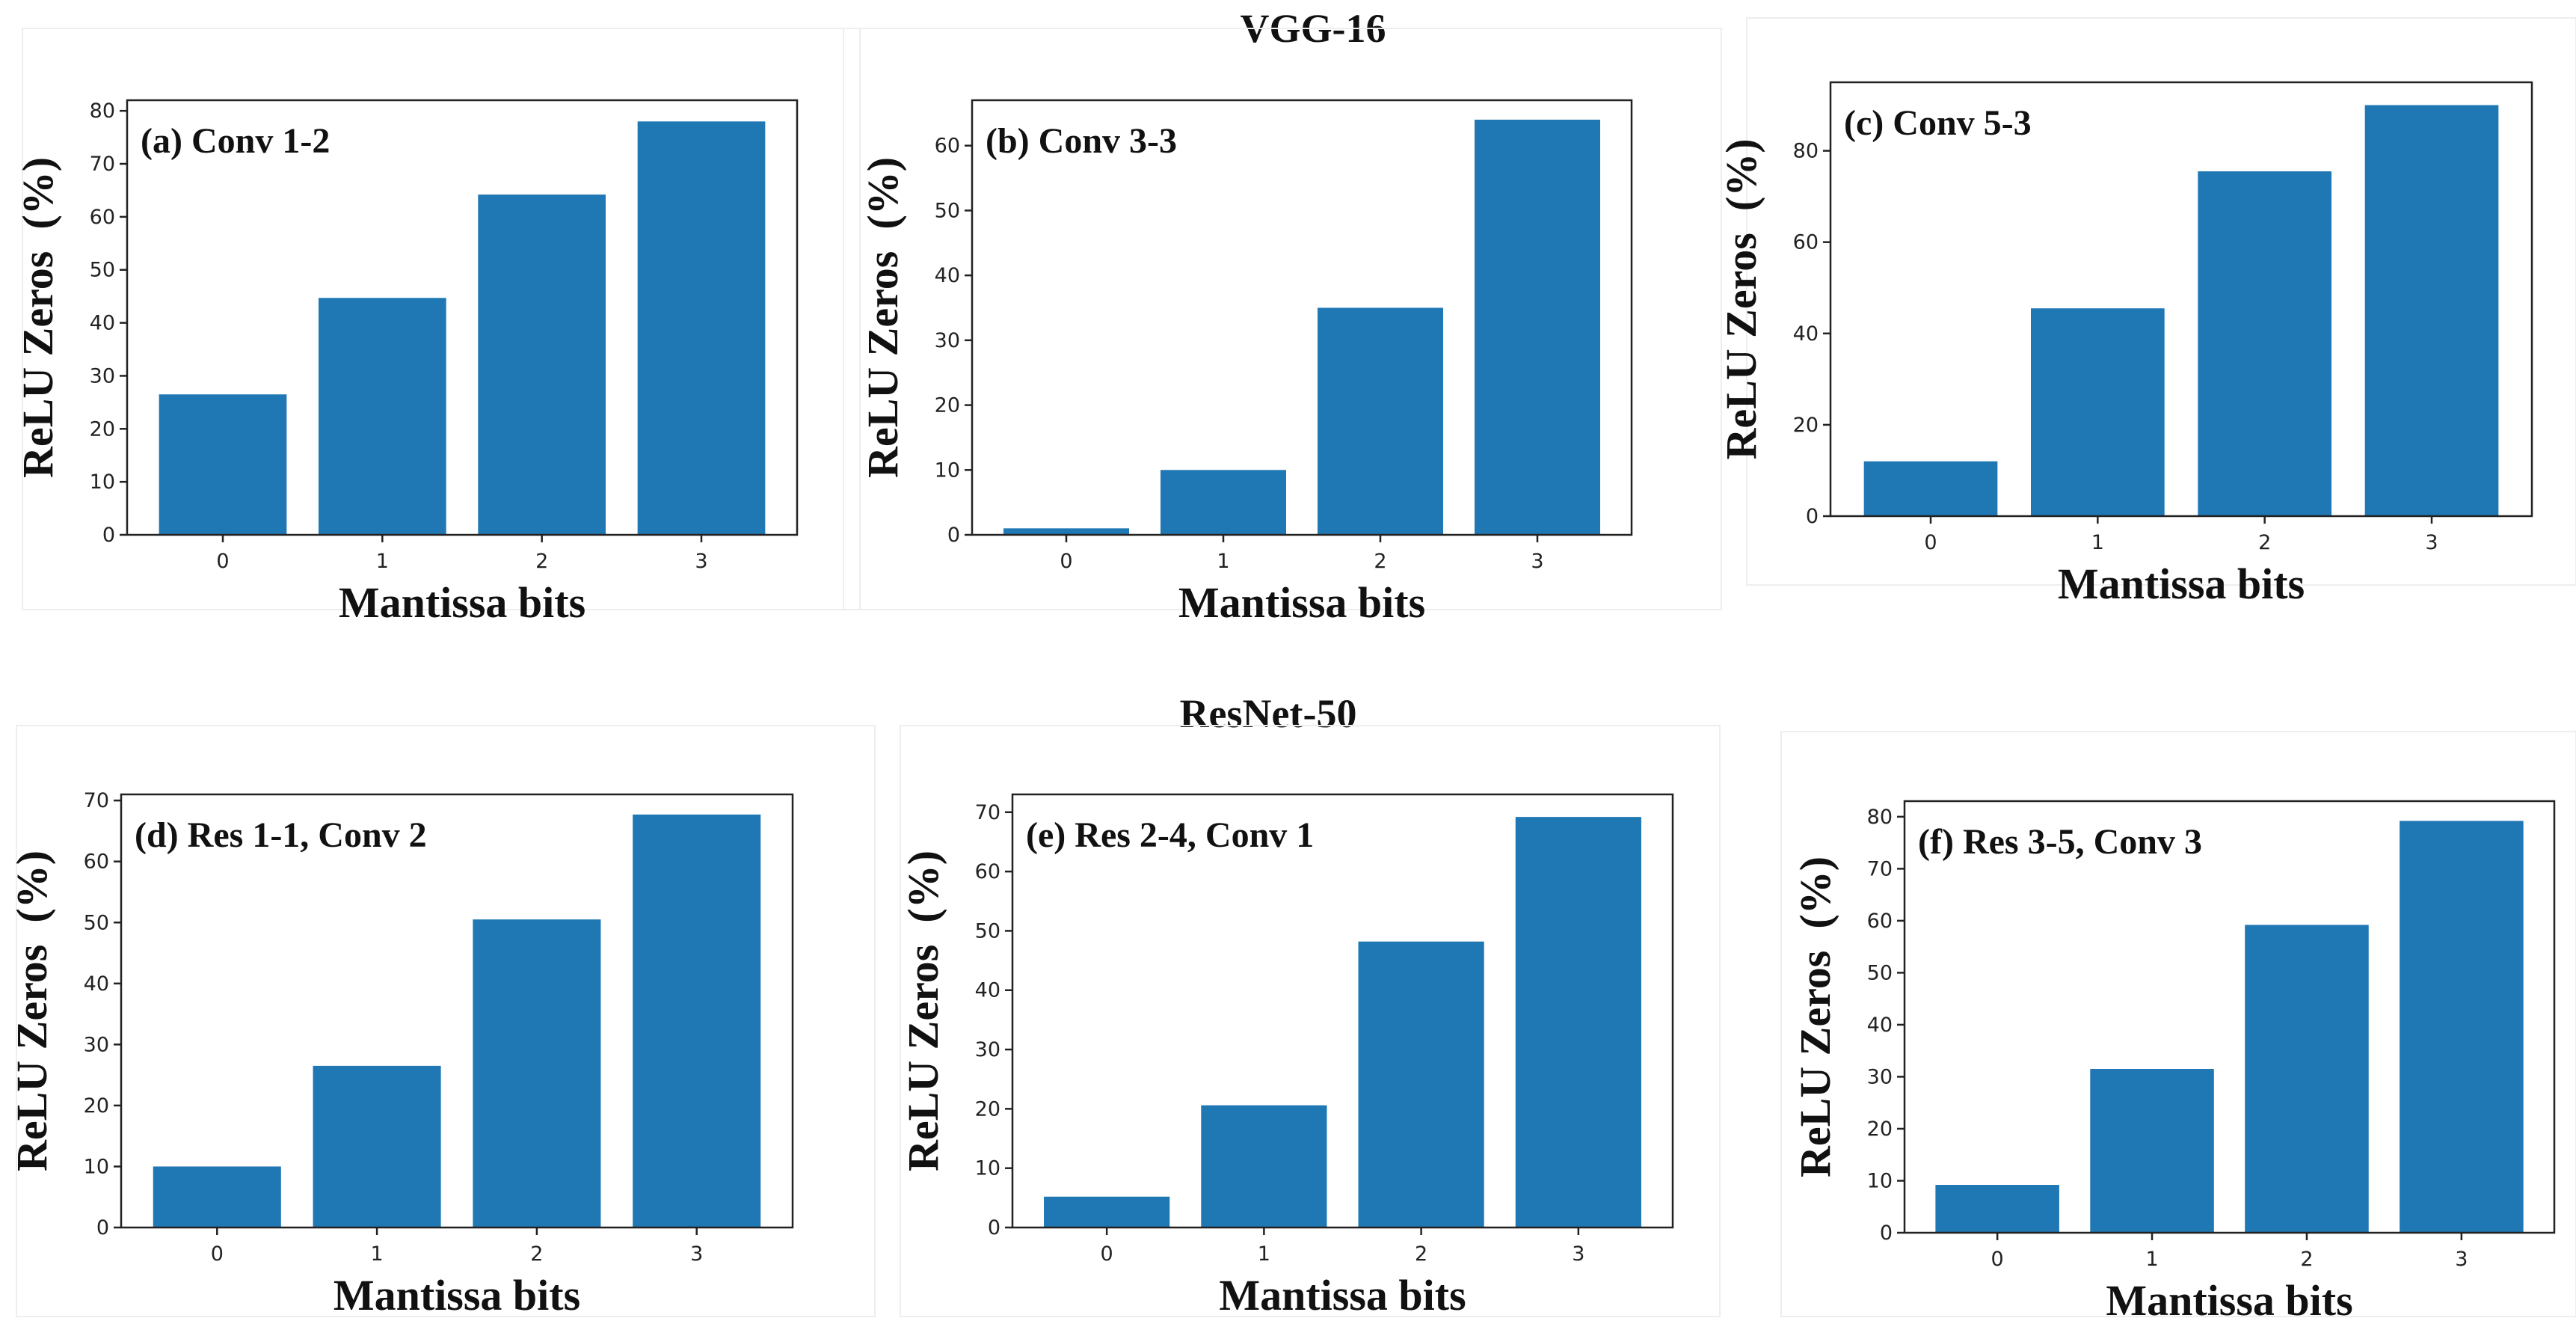 Image resolution: width=2576 pixels, height=1324 pixels. Describe the element at coordinates (281, 835) in the screenshot. I see `panel-title: (d) Res 1-1, Conv 2` at that location.